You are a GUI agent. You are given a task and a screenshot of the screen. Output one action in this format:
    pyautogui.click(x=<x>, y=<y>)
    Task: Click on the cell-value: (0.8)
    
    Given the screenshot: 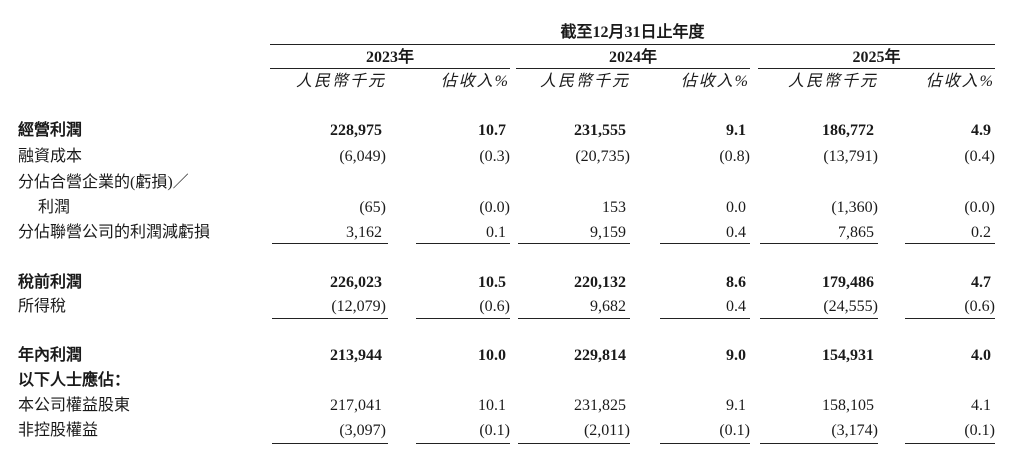 What is the action you would take?
    pyautogui.click(x=734, y=156)
    